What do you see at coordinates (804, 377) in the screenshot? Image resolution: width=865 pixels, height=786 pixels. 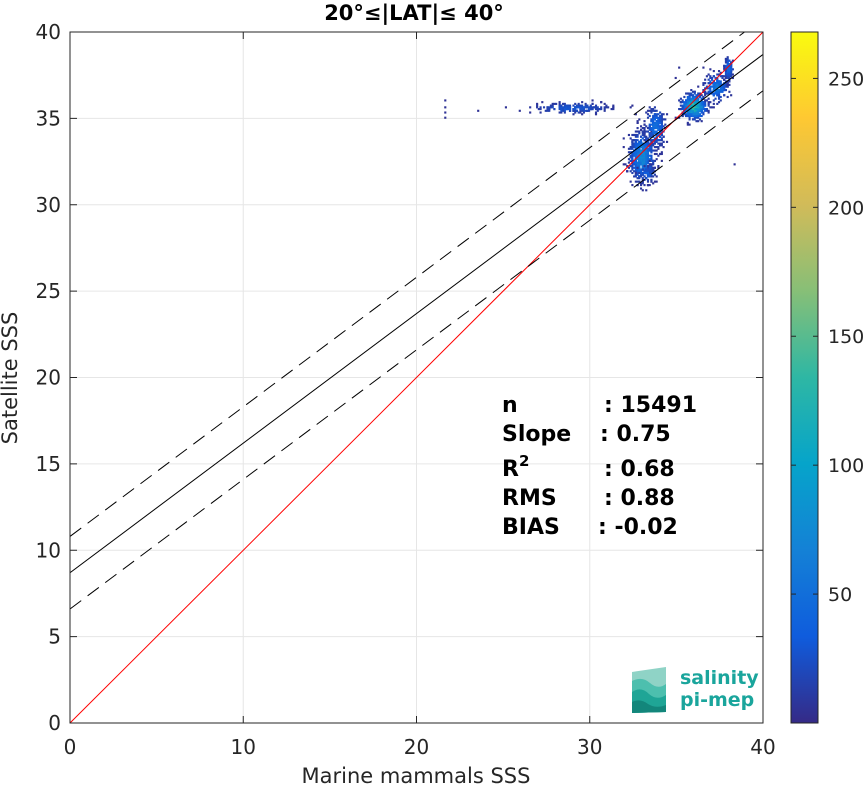 I see `colorbar` at bounding box center [804, 377].